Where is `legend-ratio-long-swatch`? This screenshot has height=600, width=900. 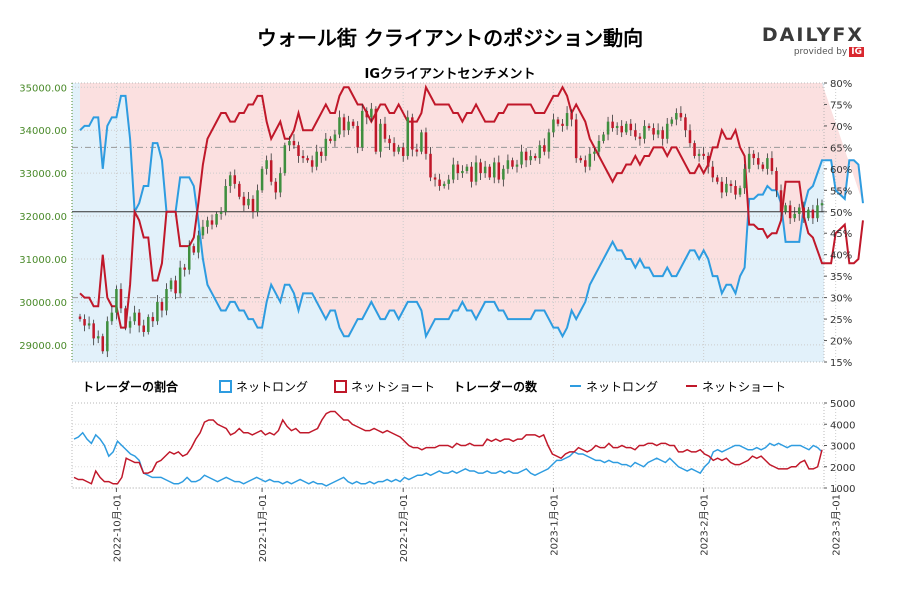 legend-ratio-long-swatch is located at coordinates (225, 386).